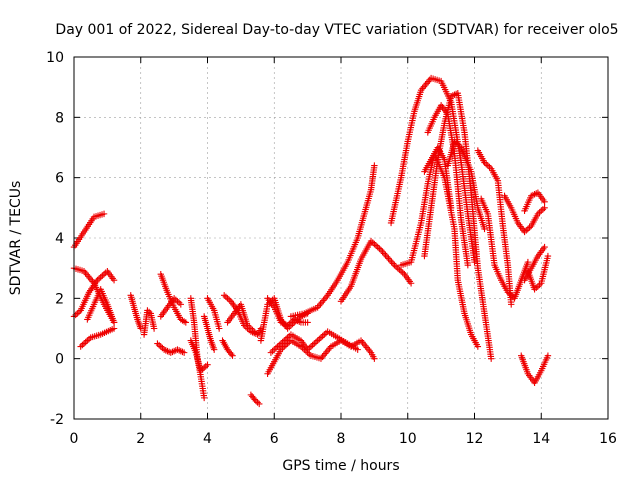 This screenshot has height=480, width=640. Describe the element at coordinates (408, 439) in the screenshot. I see `x-tick-label: 10` at that location.